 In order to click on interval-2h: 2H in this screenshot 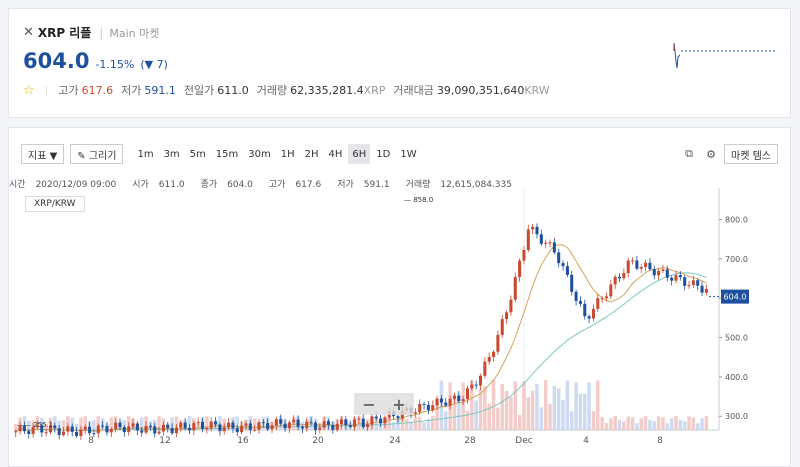, I will do `click(311, 154)`.